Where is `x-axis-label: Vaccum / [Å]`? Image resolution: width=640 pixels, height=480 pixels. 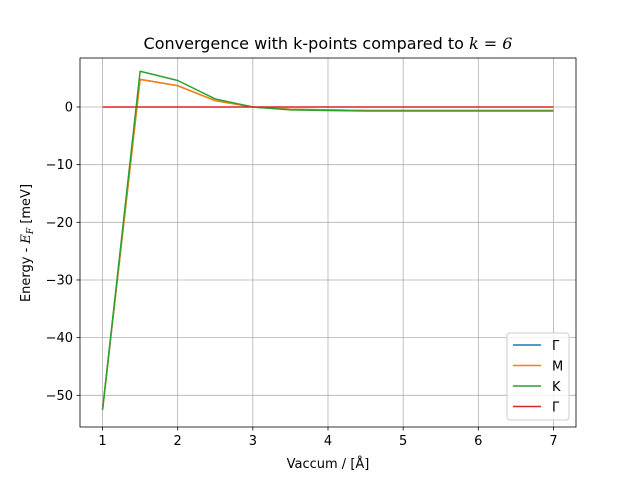
x-axis-label: Vaccum / [Å] is located at coordinates (328, 464).